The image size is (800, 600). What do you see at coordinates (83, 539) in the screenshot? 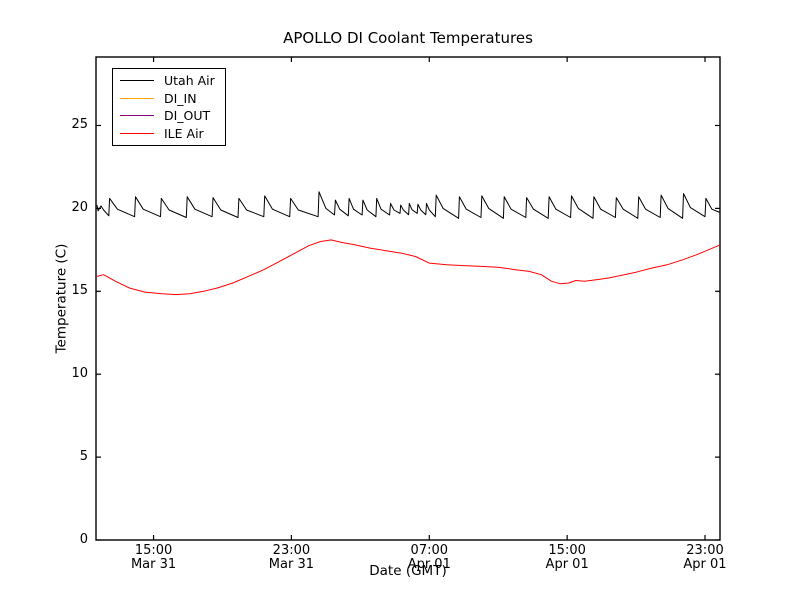
I see `y-tick-label: 0` at bounding box center [83, 539].